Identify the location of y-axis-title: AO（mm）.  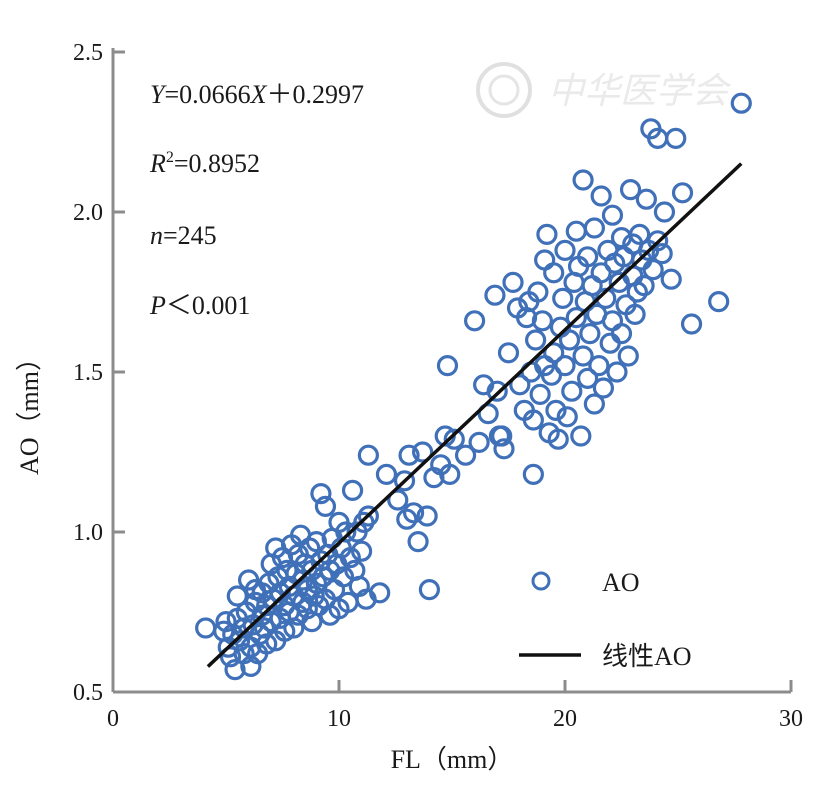
(29, 410).